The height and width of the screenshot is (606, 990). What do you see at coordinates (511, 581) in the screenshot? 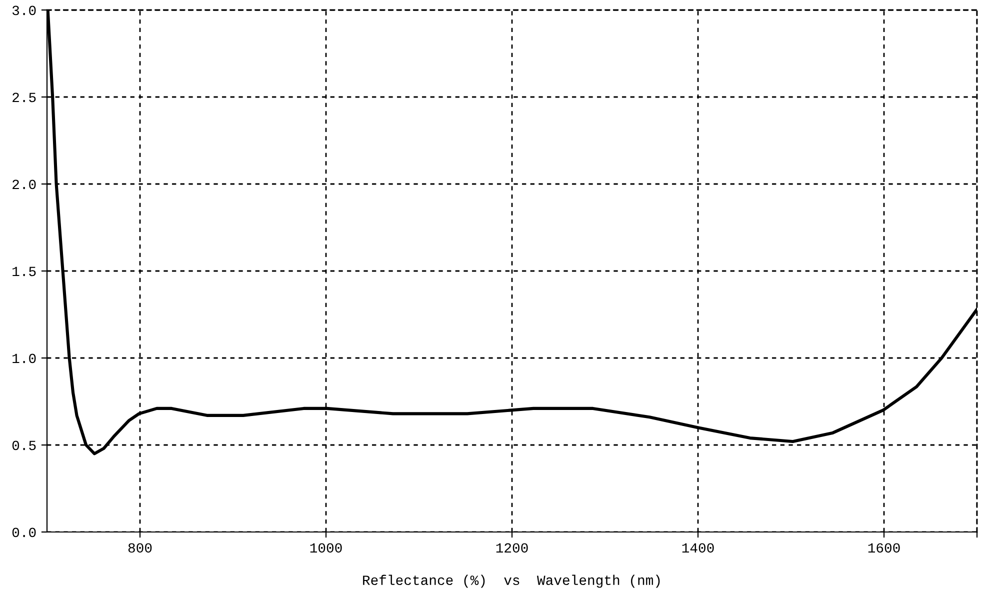
I see `x-axis-title: Reflectance (%) vs Wavelength (nm)` at bounding box center [511, 581].